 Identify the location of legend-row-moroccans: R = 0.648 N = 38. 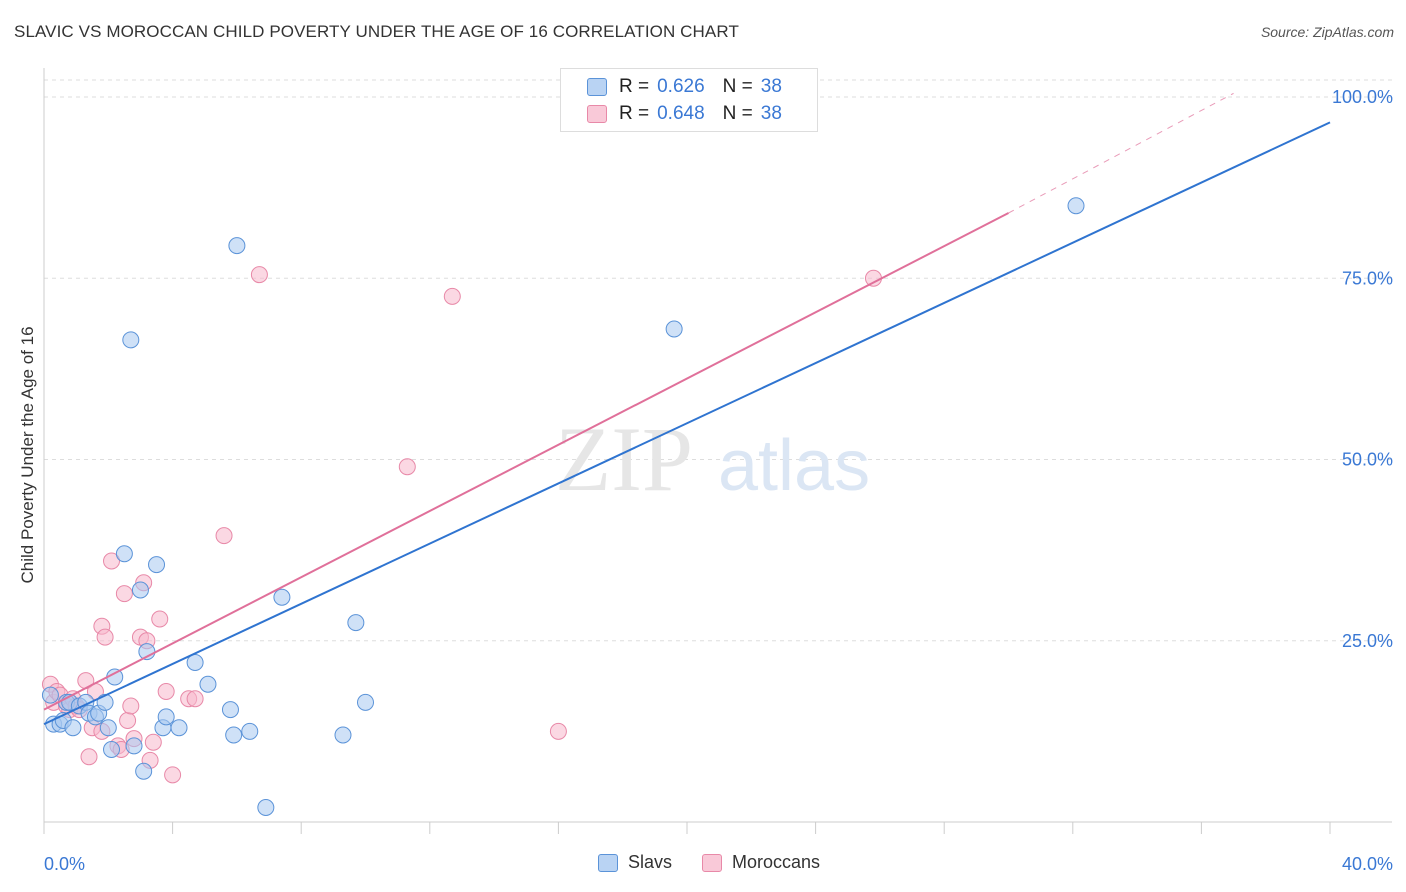
(684, 114).